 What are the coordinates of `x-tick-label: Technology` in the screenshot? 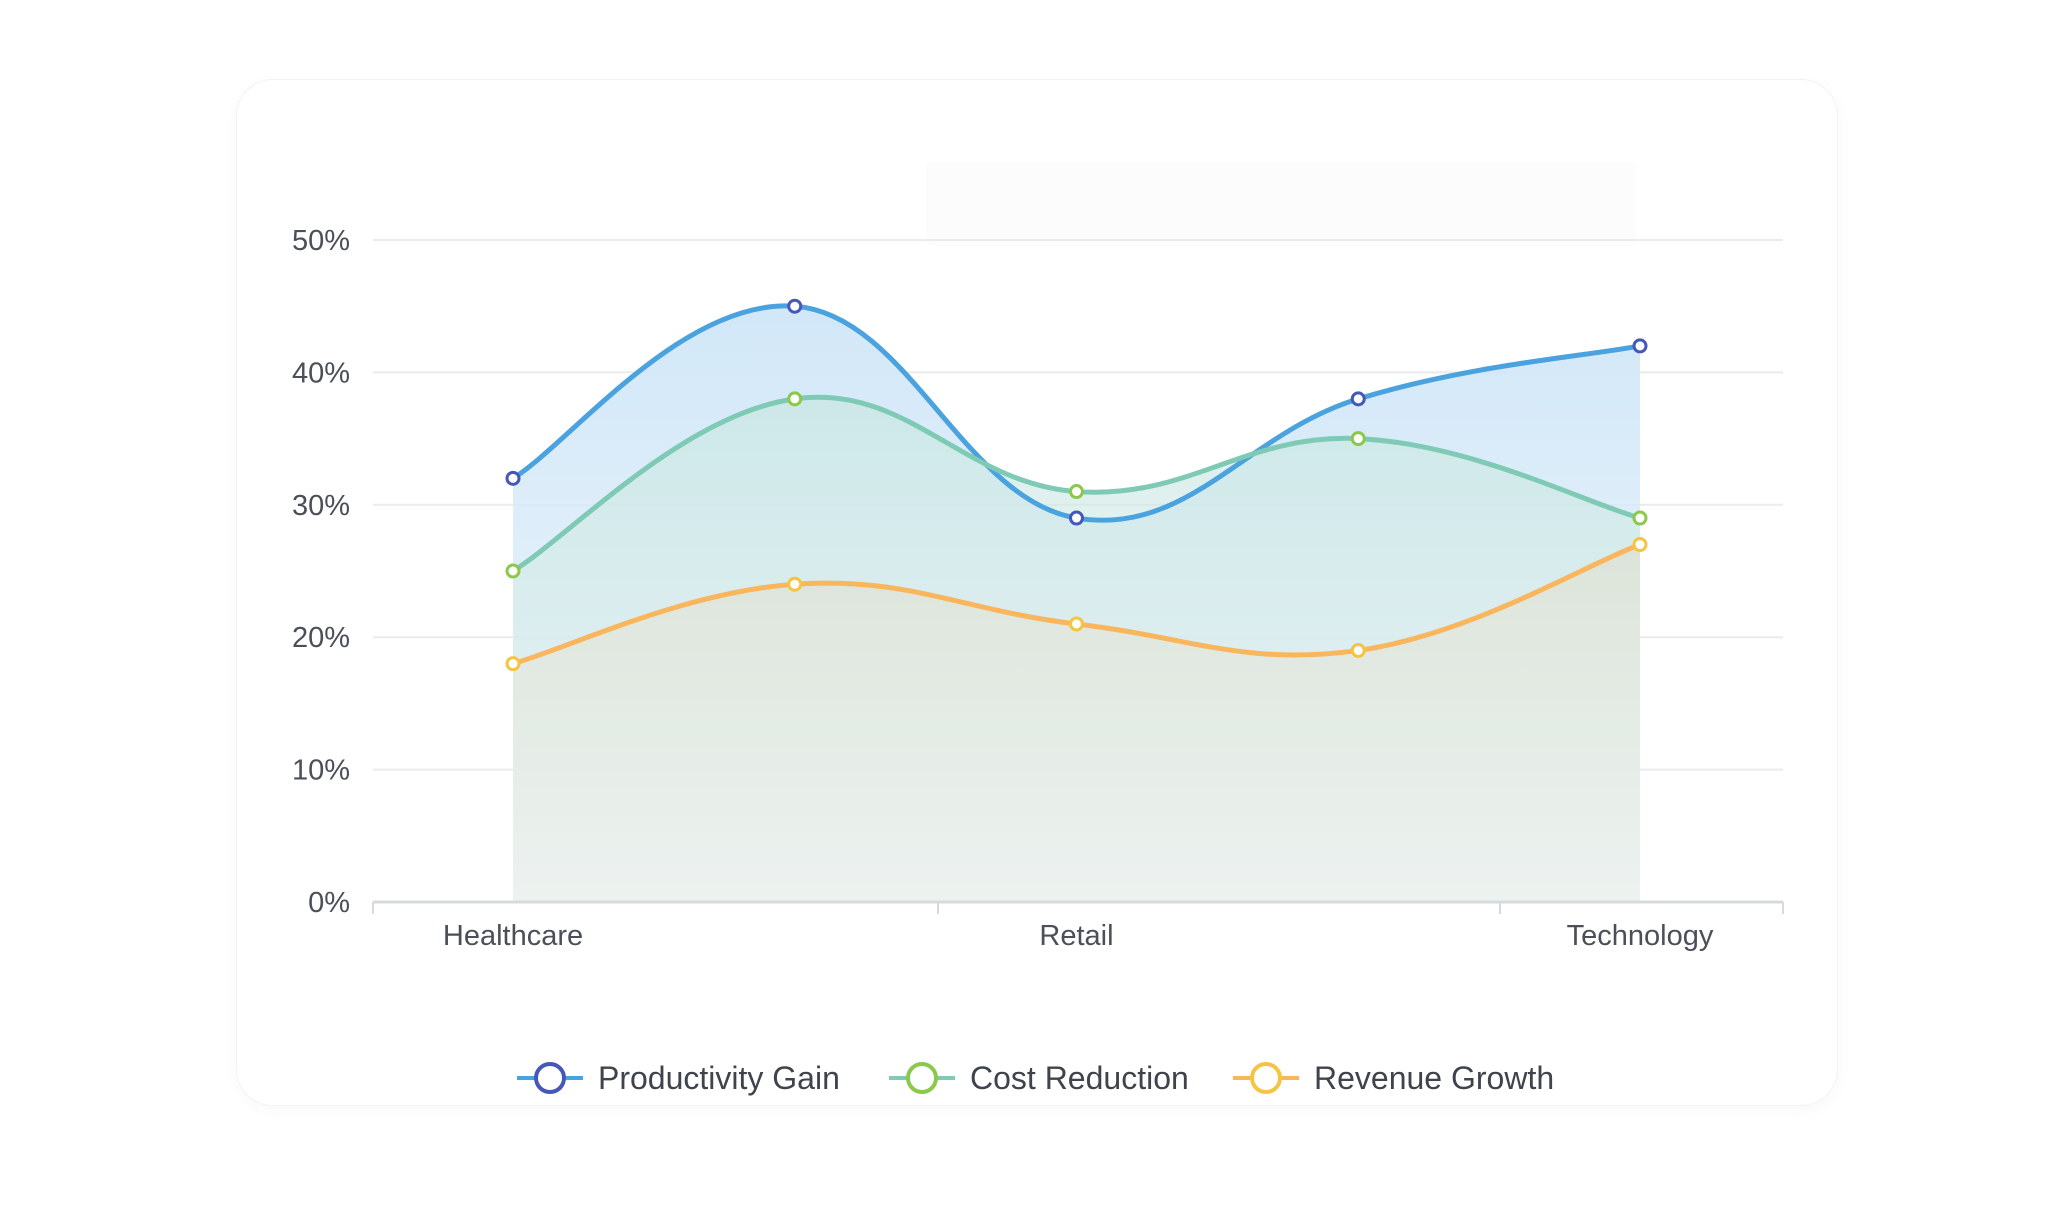 It's located at (1640, 936).